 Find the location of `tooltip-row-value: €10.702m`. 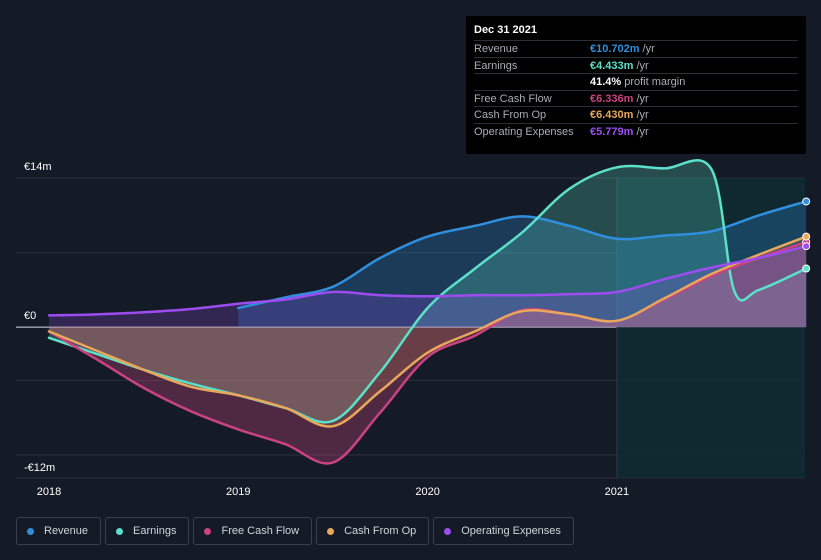

tooltip-row-value: €10.702m is located at coordinates (615, 49).